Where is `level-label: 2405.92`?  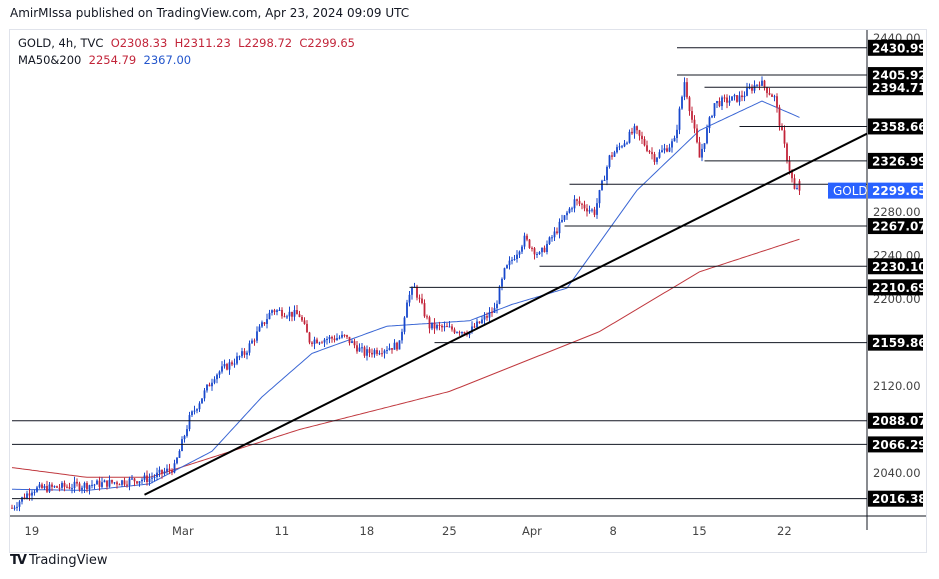
level-label: 2405.92 is located at coordinates (899, 76).